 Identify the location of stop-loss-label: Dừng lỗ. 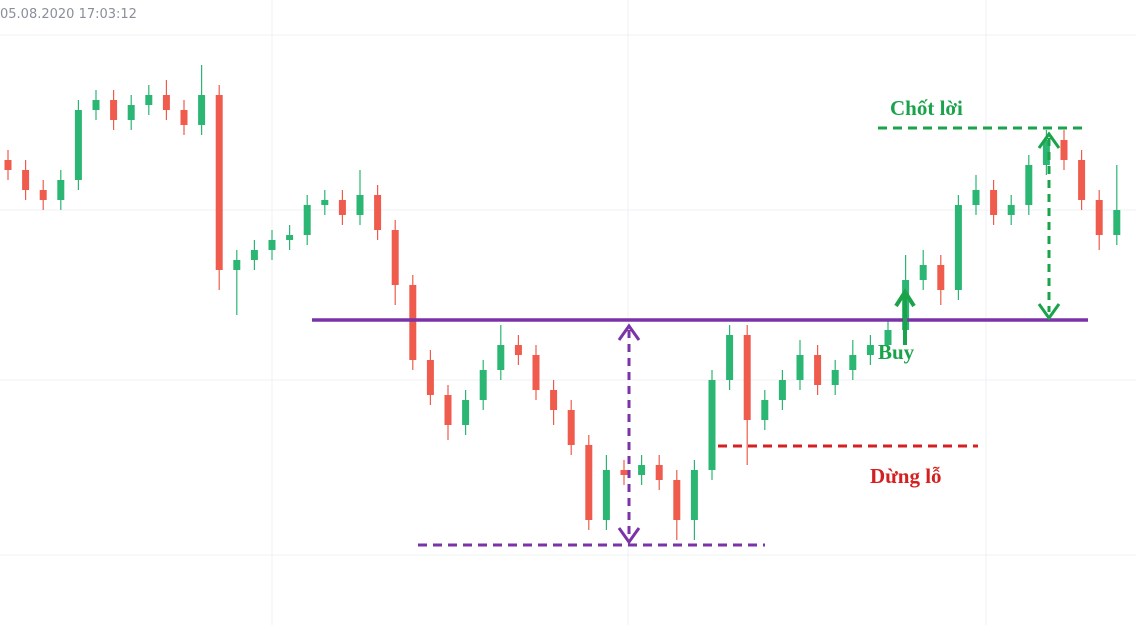
(906, 476).